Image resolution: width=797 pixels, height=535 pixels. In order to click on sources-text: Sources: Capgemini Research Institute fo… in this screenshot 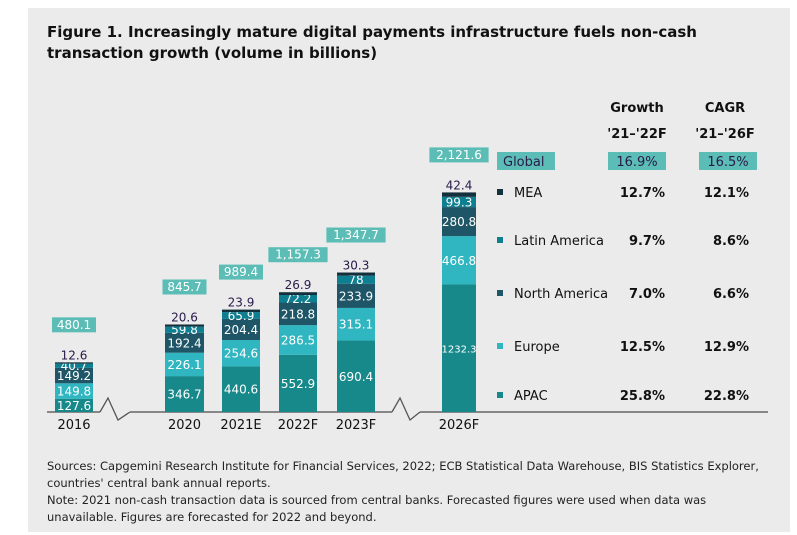, I will do `click(403, 474)`.